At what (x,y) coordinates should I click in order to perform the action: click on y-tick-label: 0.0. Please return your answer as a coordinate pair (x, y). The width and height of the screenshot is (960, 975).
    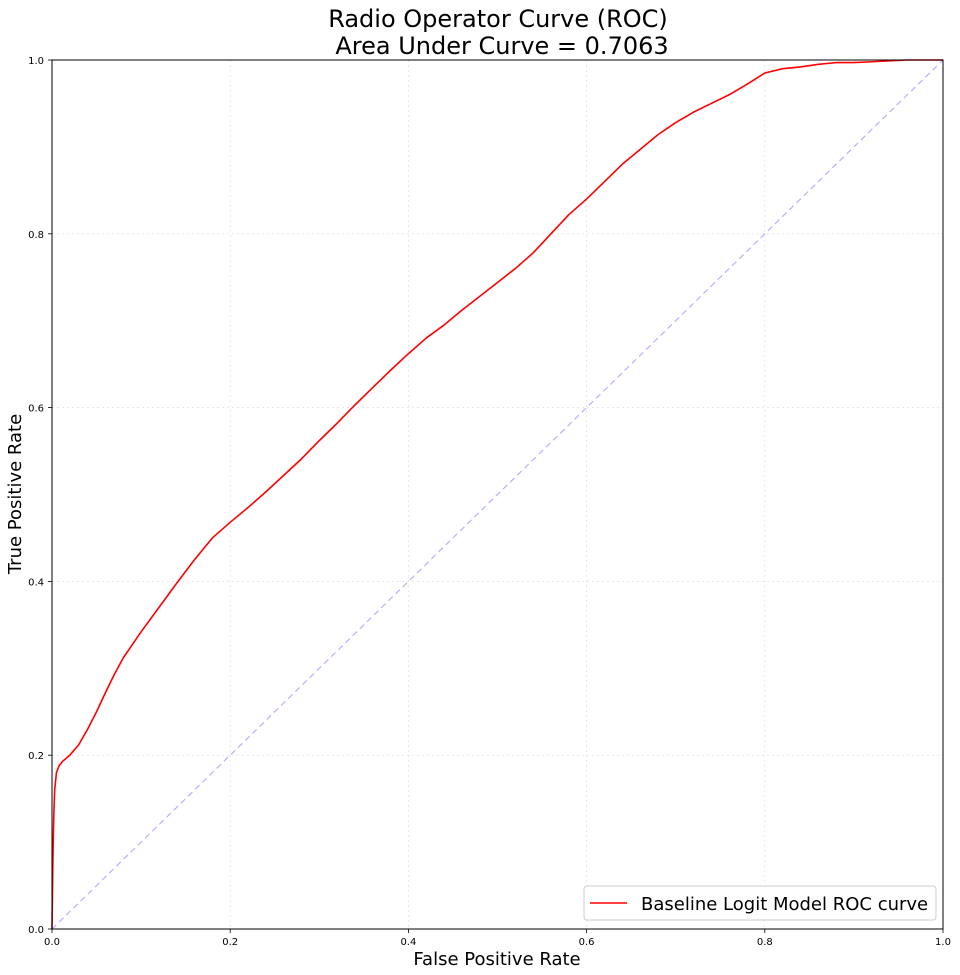
    Looking at the image, I should click on (36, 930).